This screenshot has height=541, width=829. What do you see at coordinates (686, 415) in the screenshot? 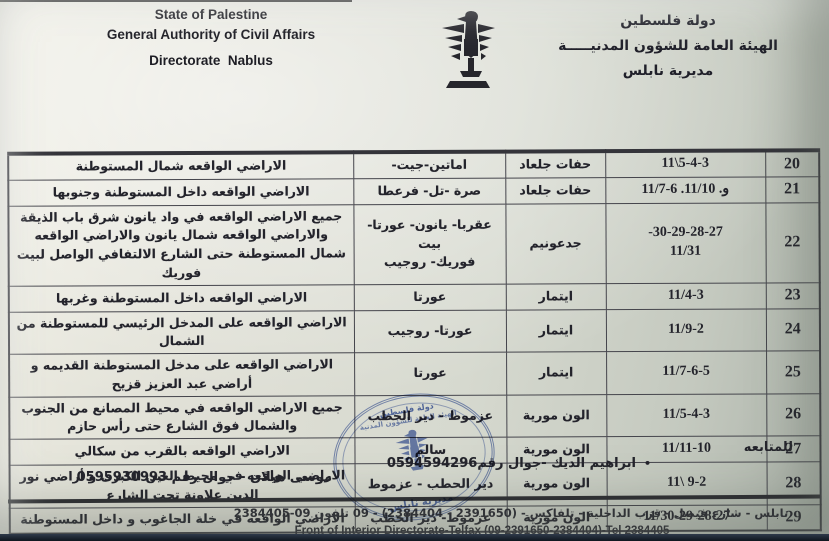
I see `row-dates: 11/5-4-3` at bounding box center [686, 415].